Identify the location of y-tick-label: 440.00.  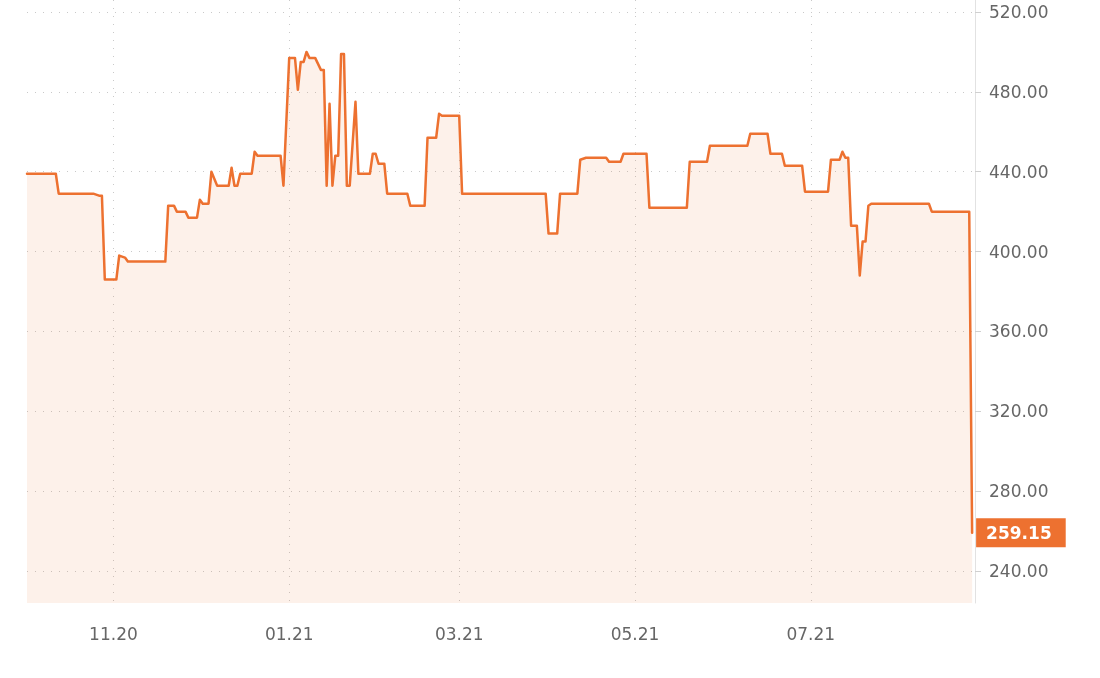
(1019, 171).